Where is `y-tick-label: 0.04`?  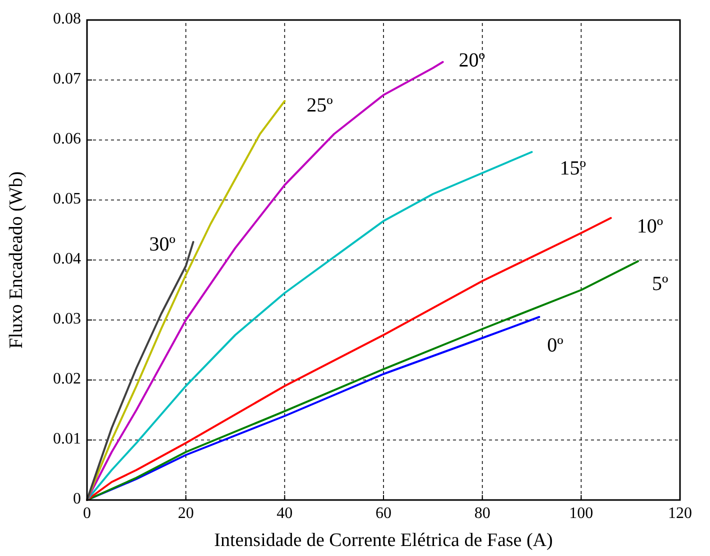 y-tick-label: 0.04 is located at coordinates (67, 259).